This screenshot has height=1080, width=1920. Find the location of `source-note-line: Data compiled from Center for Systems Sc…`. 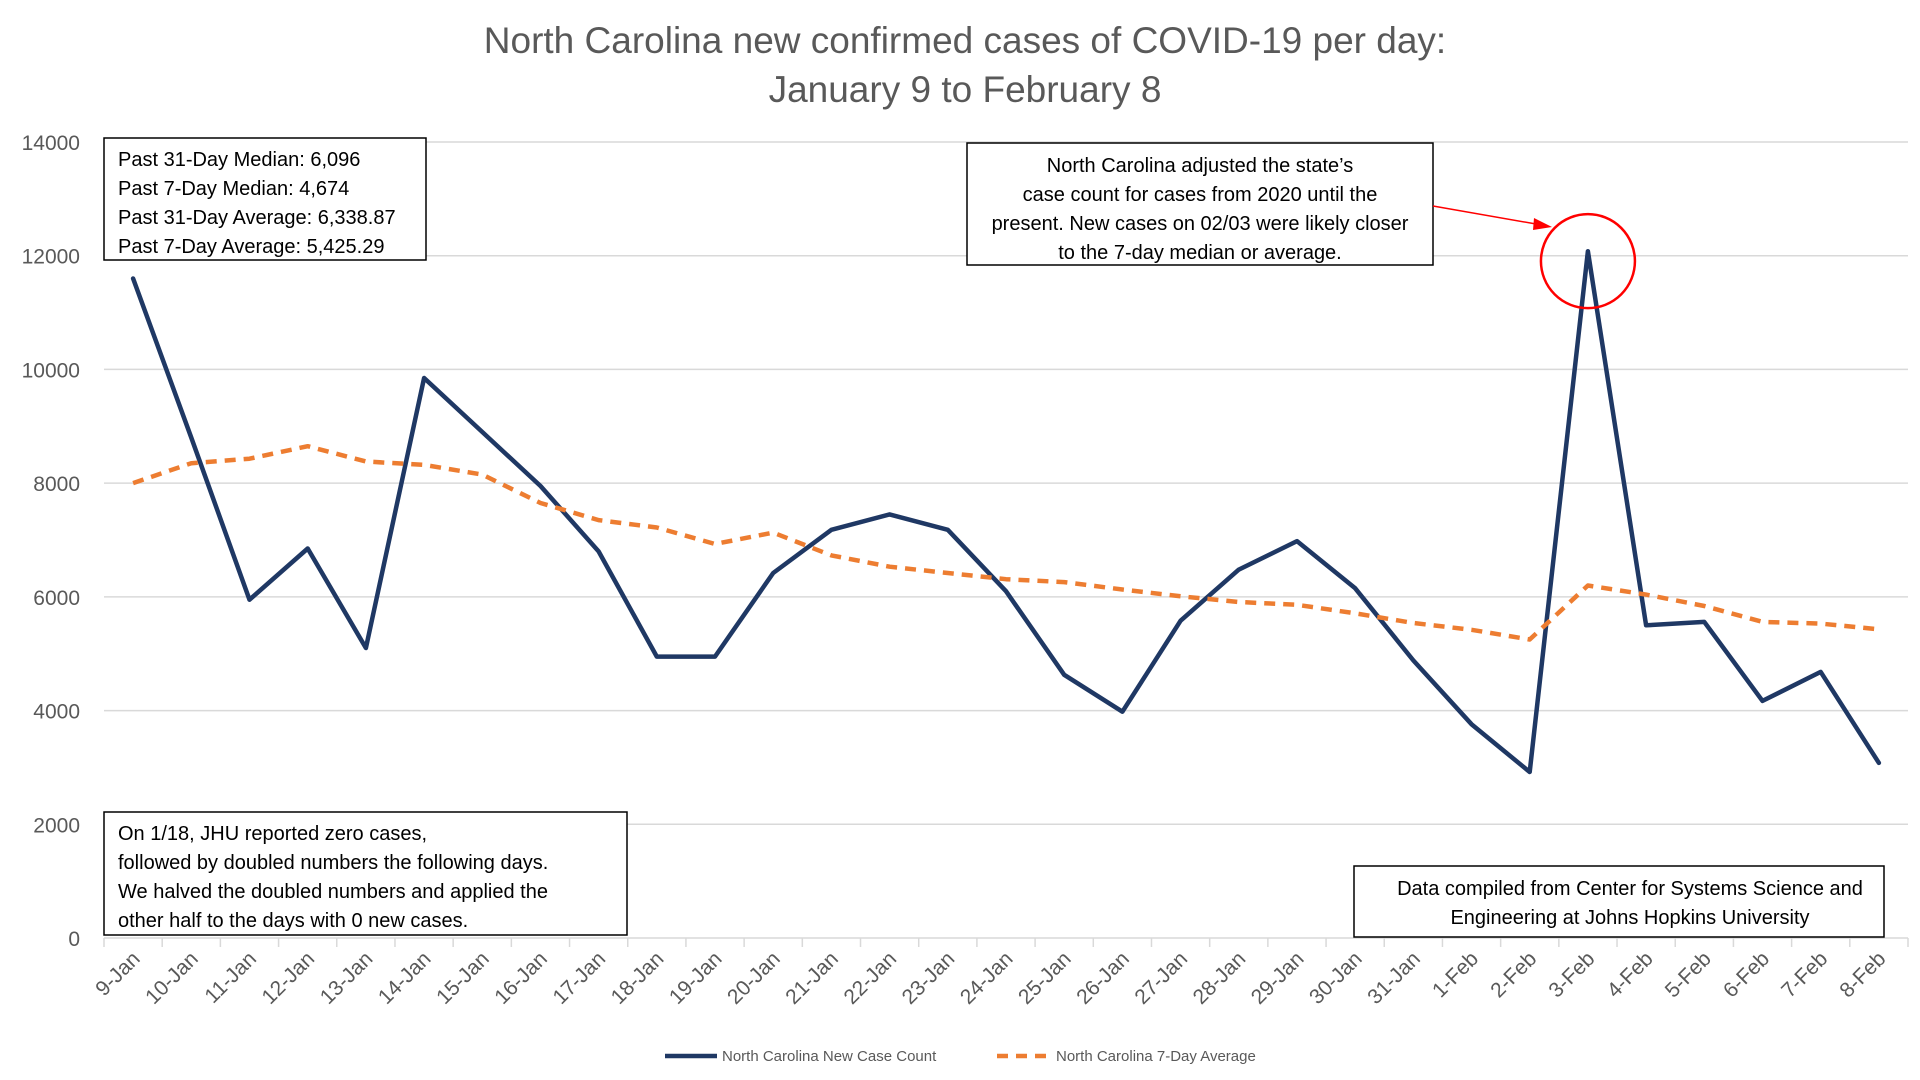

source-note-line: Data compiled from Center for Systems Sc… is located at coordinates (1630, 889).